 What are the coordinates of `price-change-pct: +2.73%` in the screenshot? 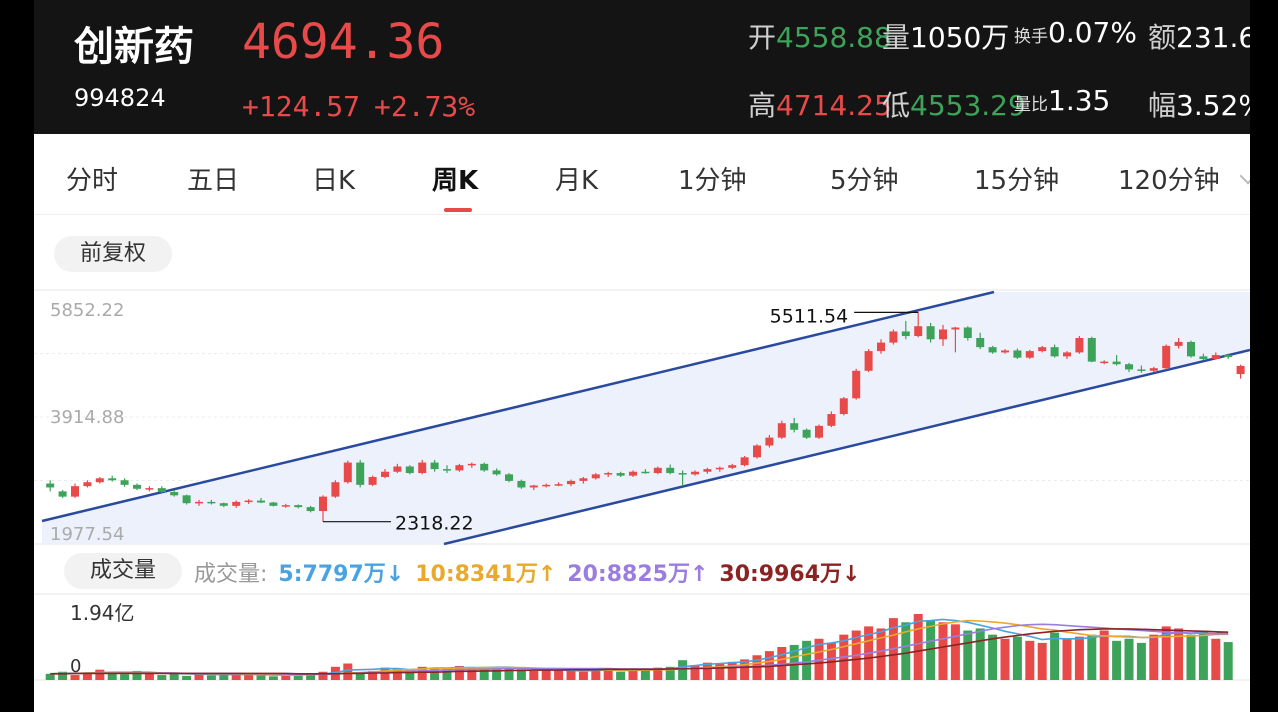 It's located at (425, 106).